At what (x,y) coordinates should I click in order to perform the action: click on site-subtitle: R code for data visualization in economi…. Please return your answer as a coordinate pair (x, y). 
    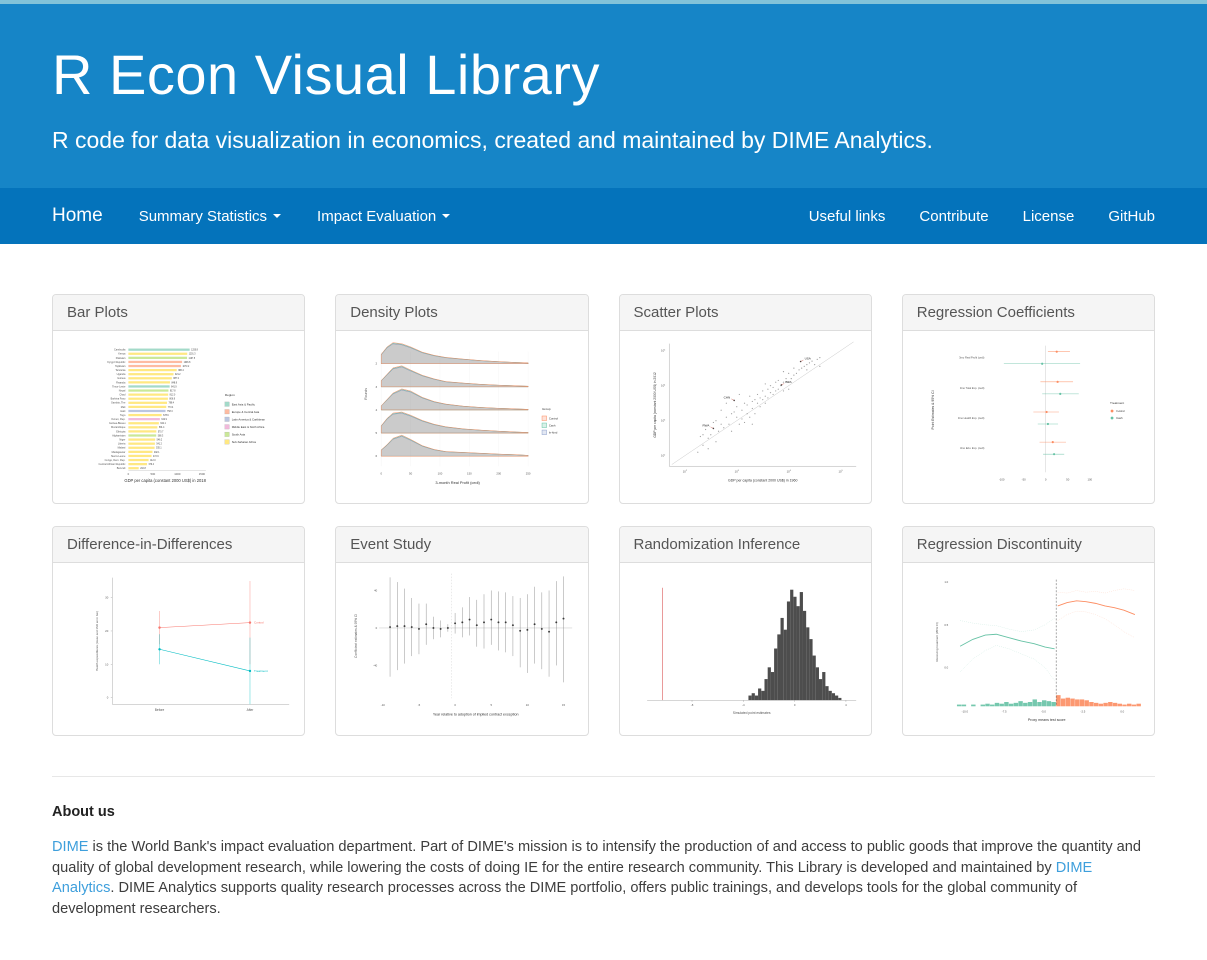
    Looking at the image, I should click on (492, 140).